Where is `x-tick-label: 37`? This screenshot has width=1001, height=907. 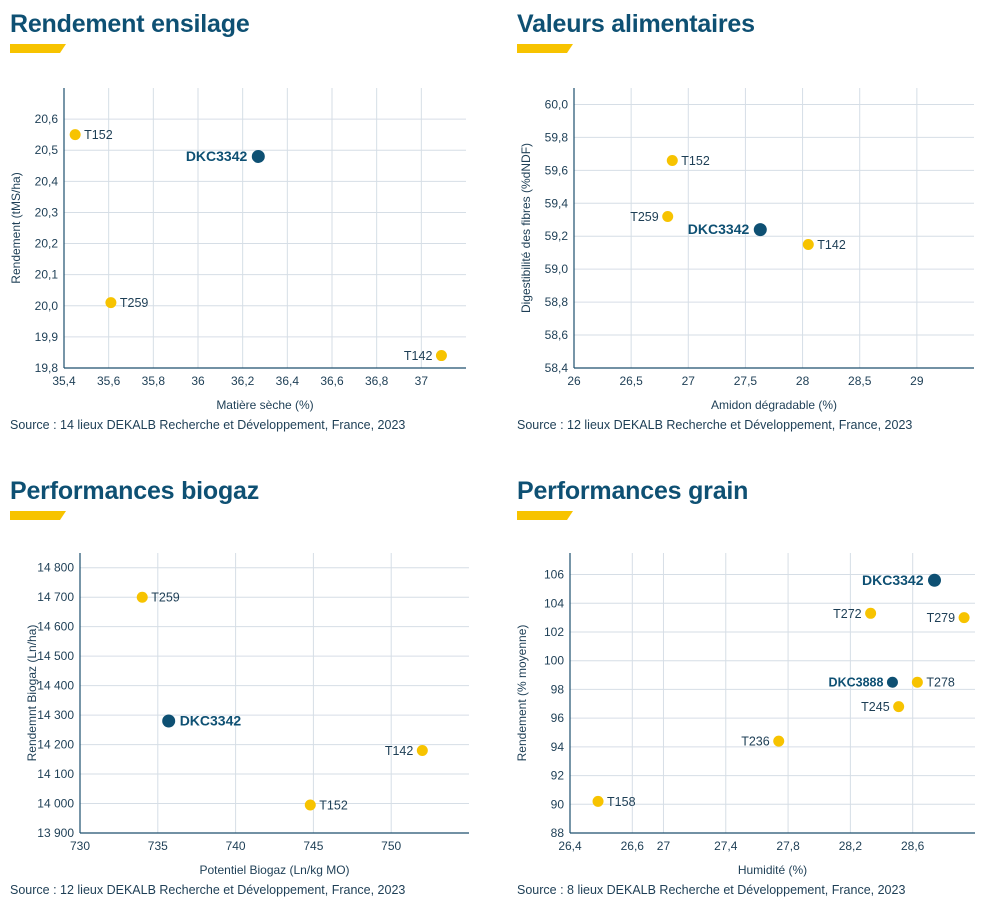 x-tick-label: 37 is located at coordinates (422, 381).